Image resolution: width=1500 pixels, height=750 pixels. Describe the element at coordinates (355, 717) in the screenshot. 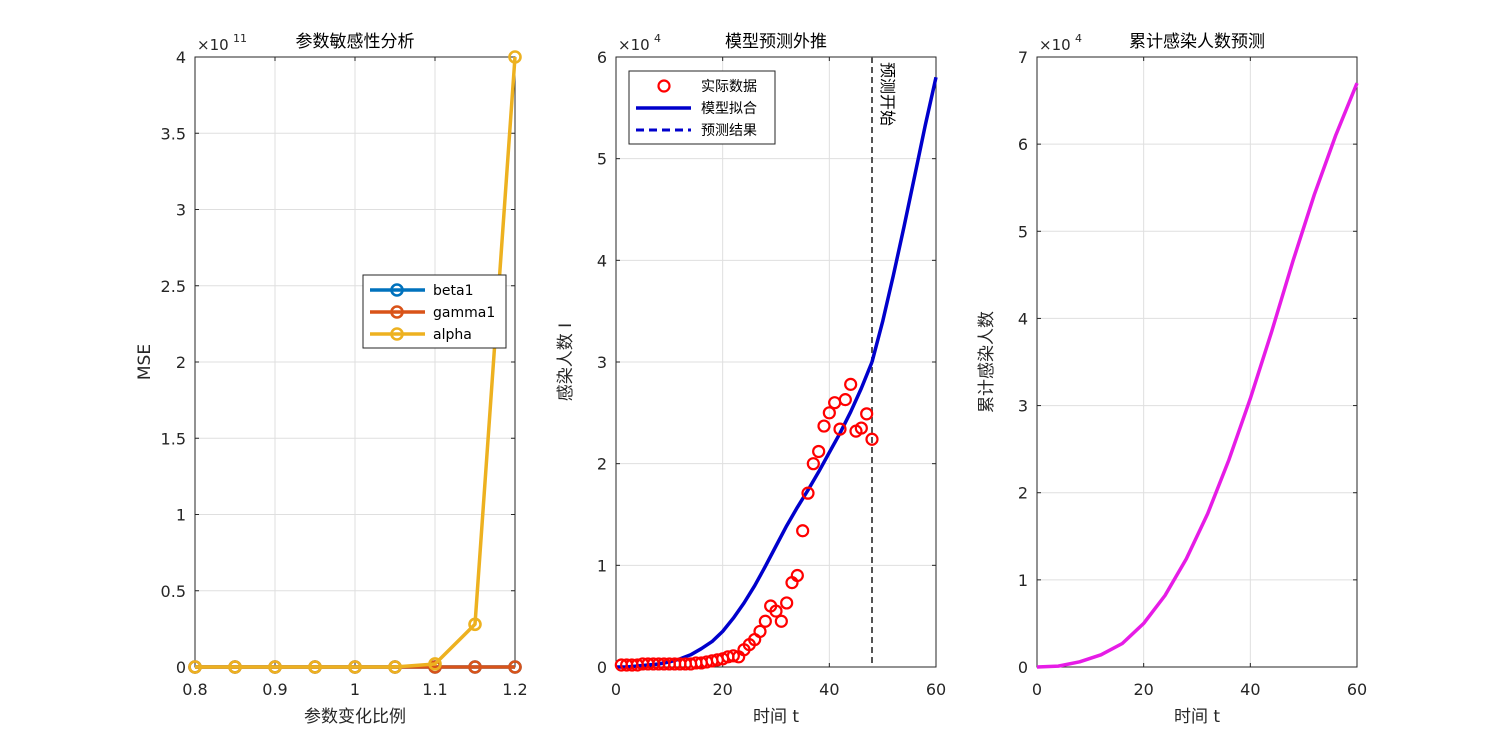

I see `x-axis-label: 参数变化比例` at that location.